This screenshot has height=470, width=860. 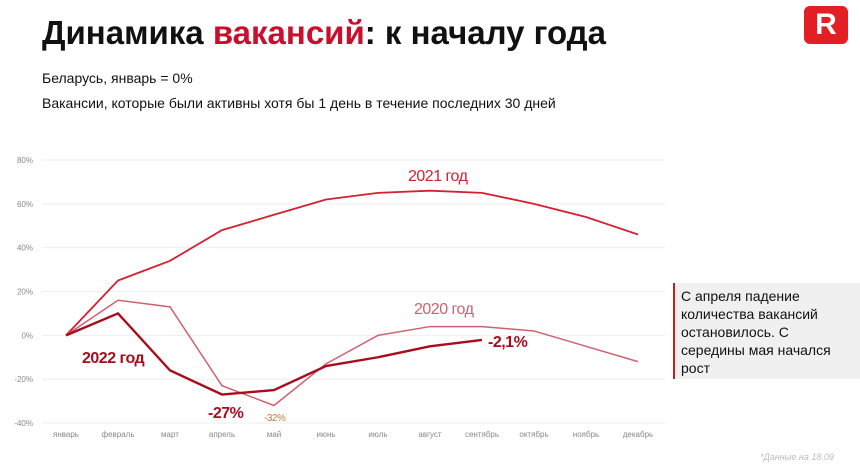 I want to click on x-tick-label: сентябрь, so click(x=482, y=434).